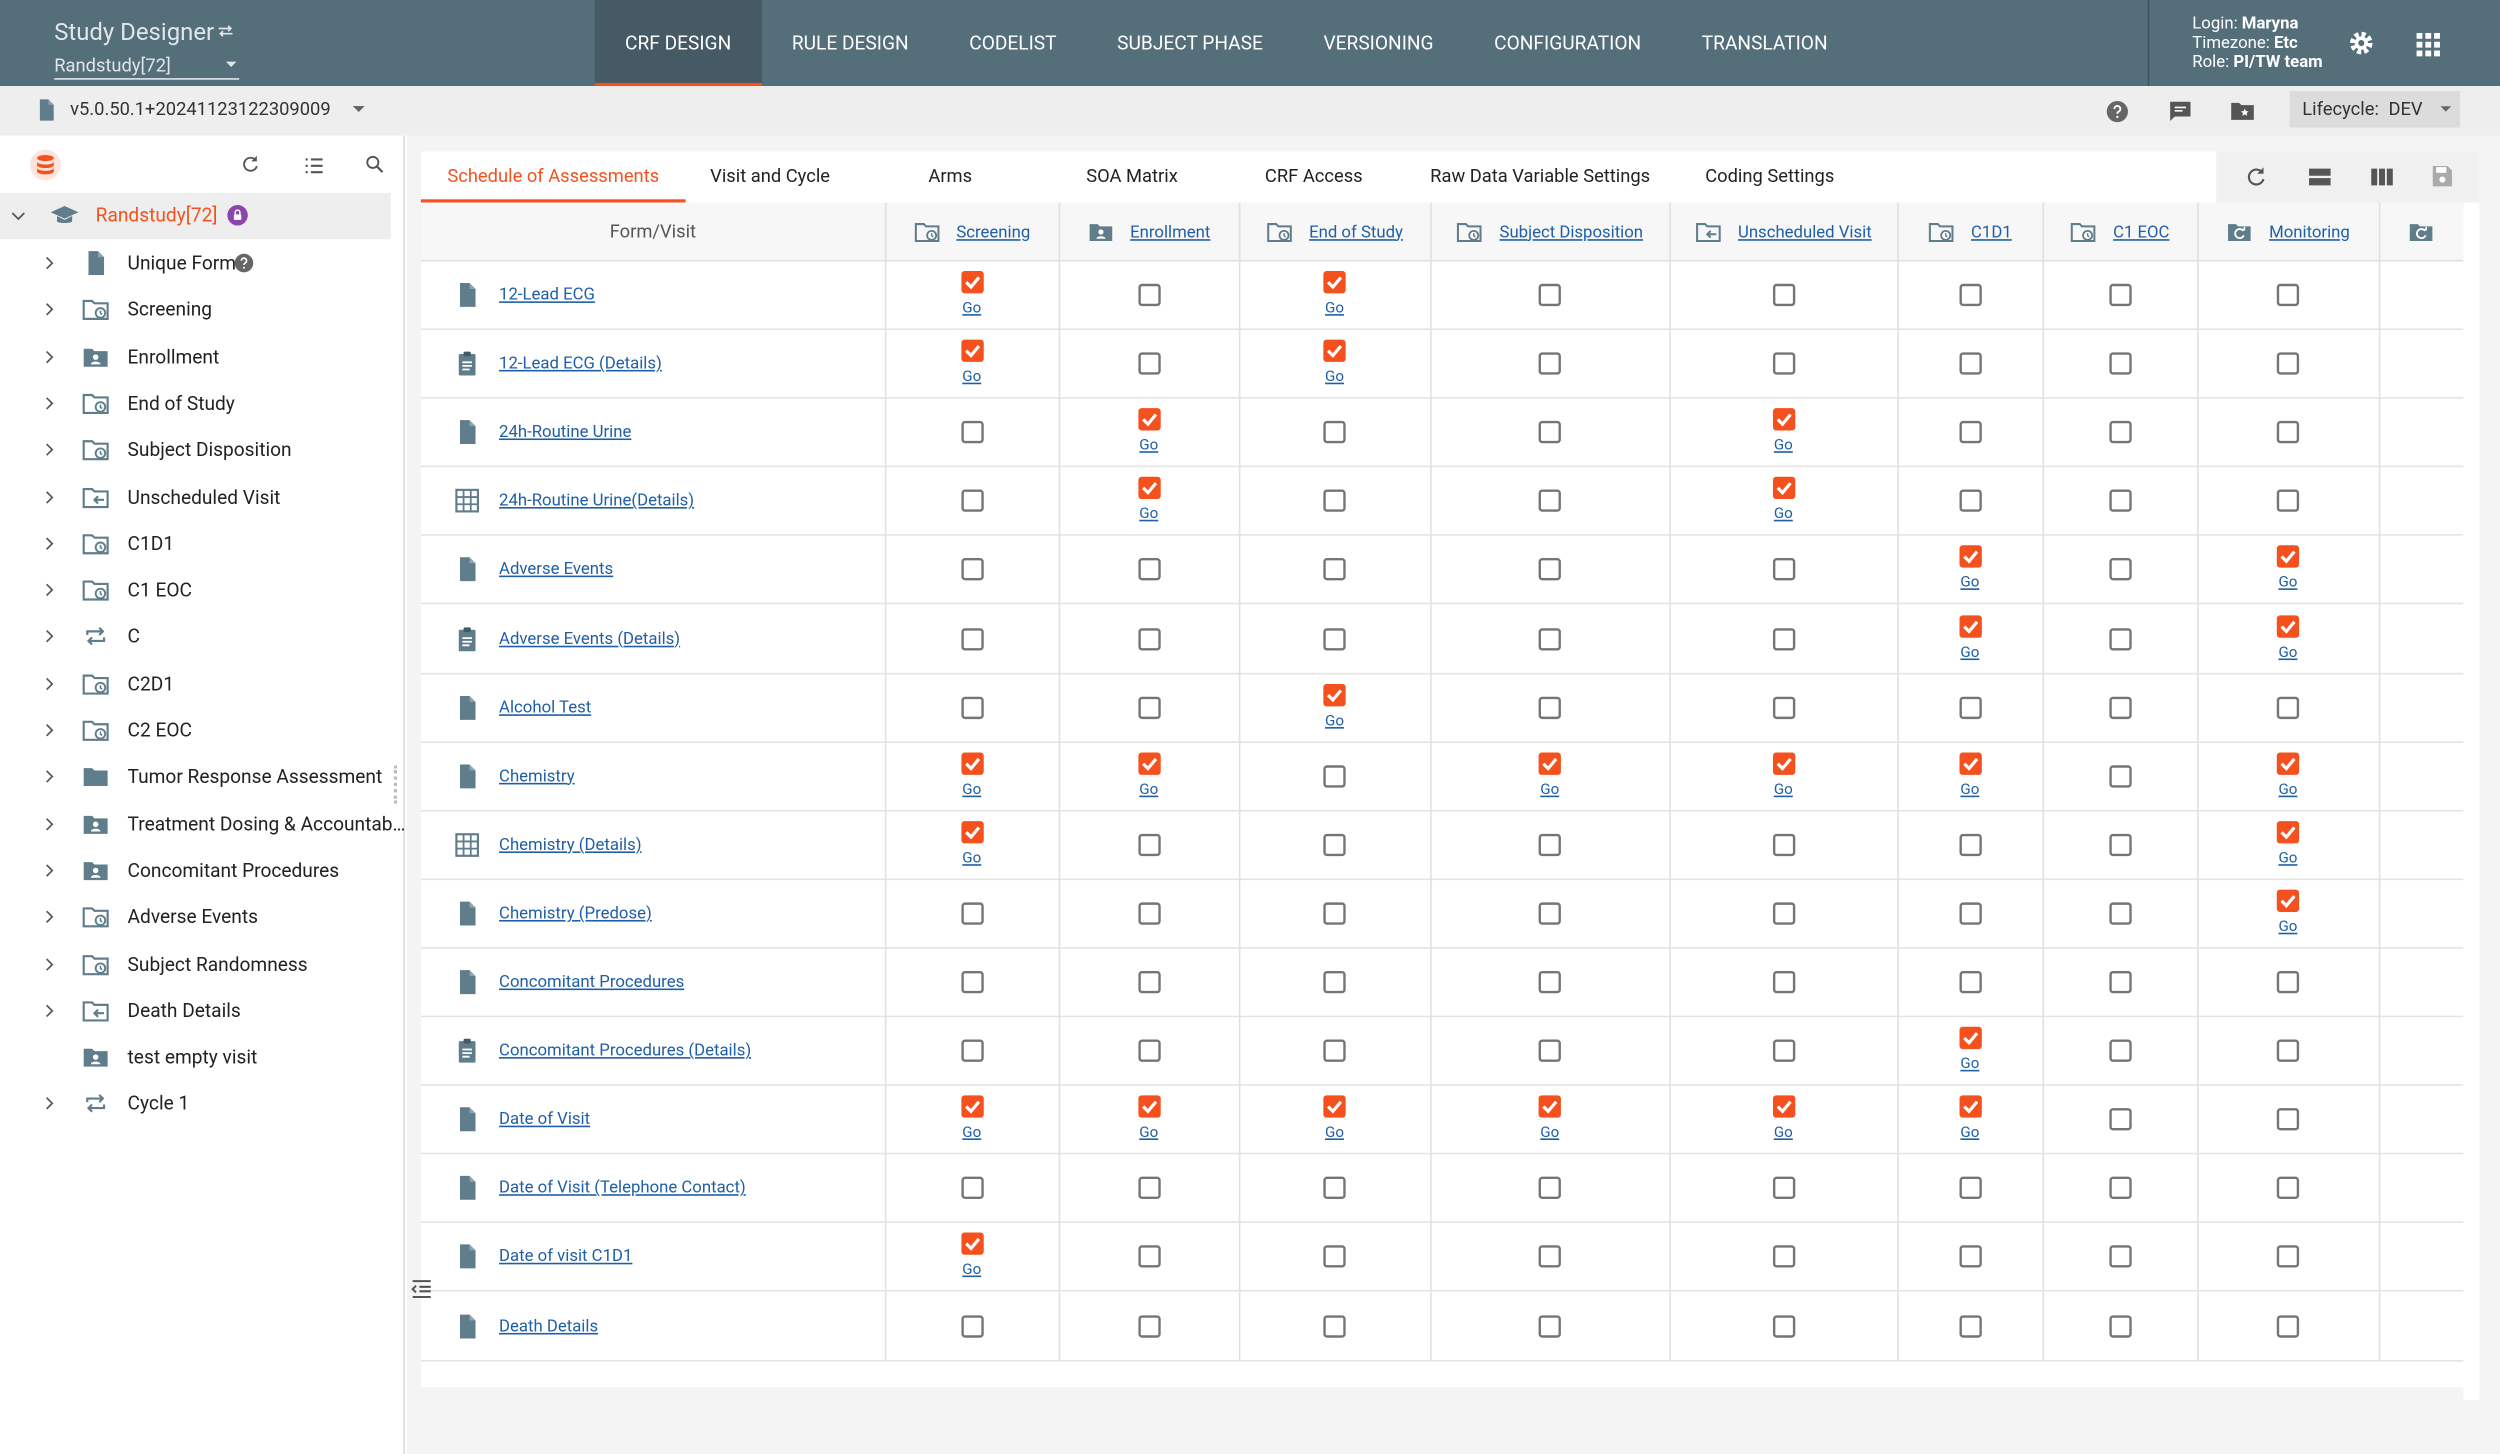 Image resolution: width=2500 pixels, height=1454 pixels. Describe the element at coordinates (195, 356) in the screenshot. I see `tree-item: Enrollment` at that location.